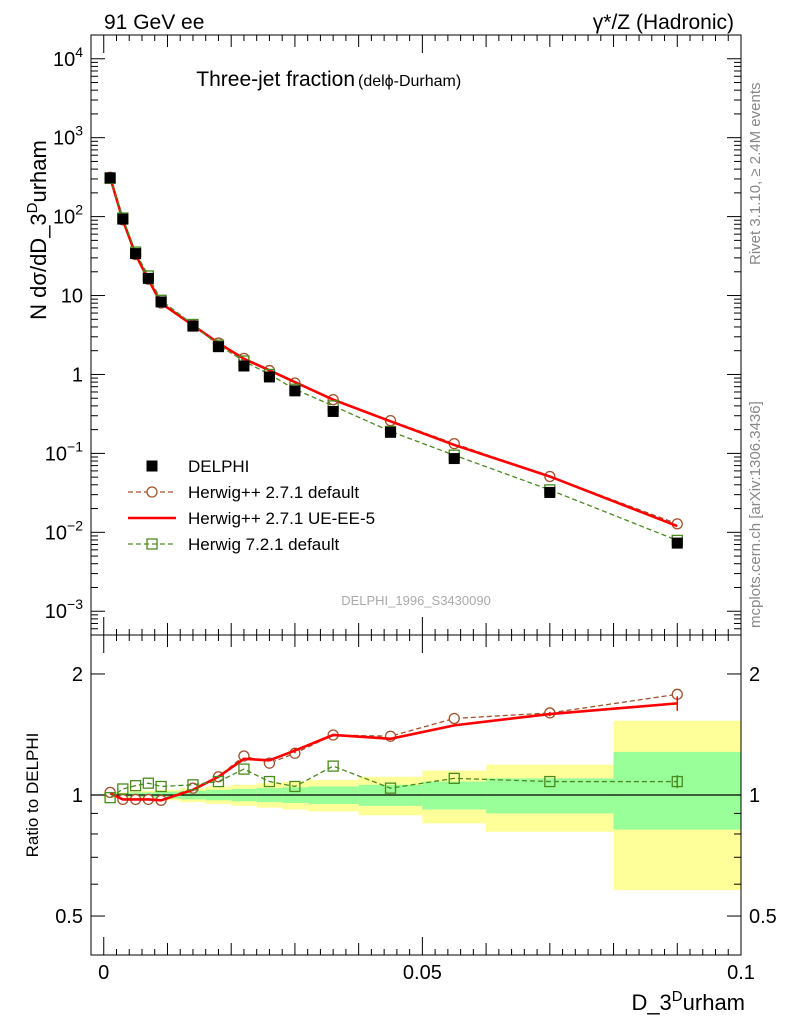  Describe the element at coordinates (754, 796) in the screenshot. I see `ratio-ytick-label-right: 1` at that location.